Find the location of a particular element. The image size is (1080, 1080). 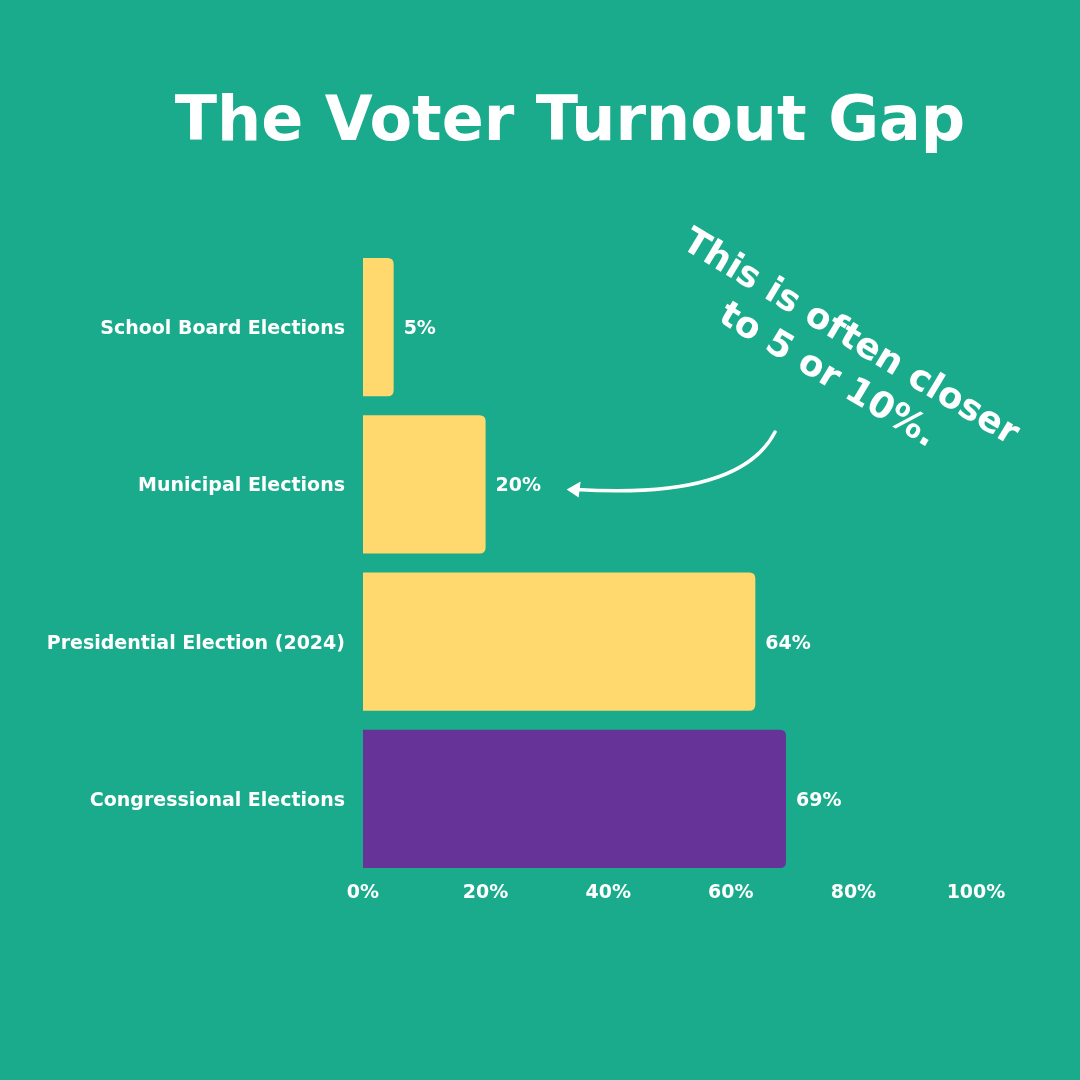

x-tick-label: 100% is located at coordinates (976, 891).